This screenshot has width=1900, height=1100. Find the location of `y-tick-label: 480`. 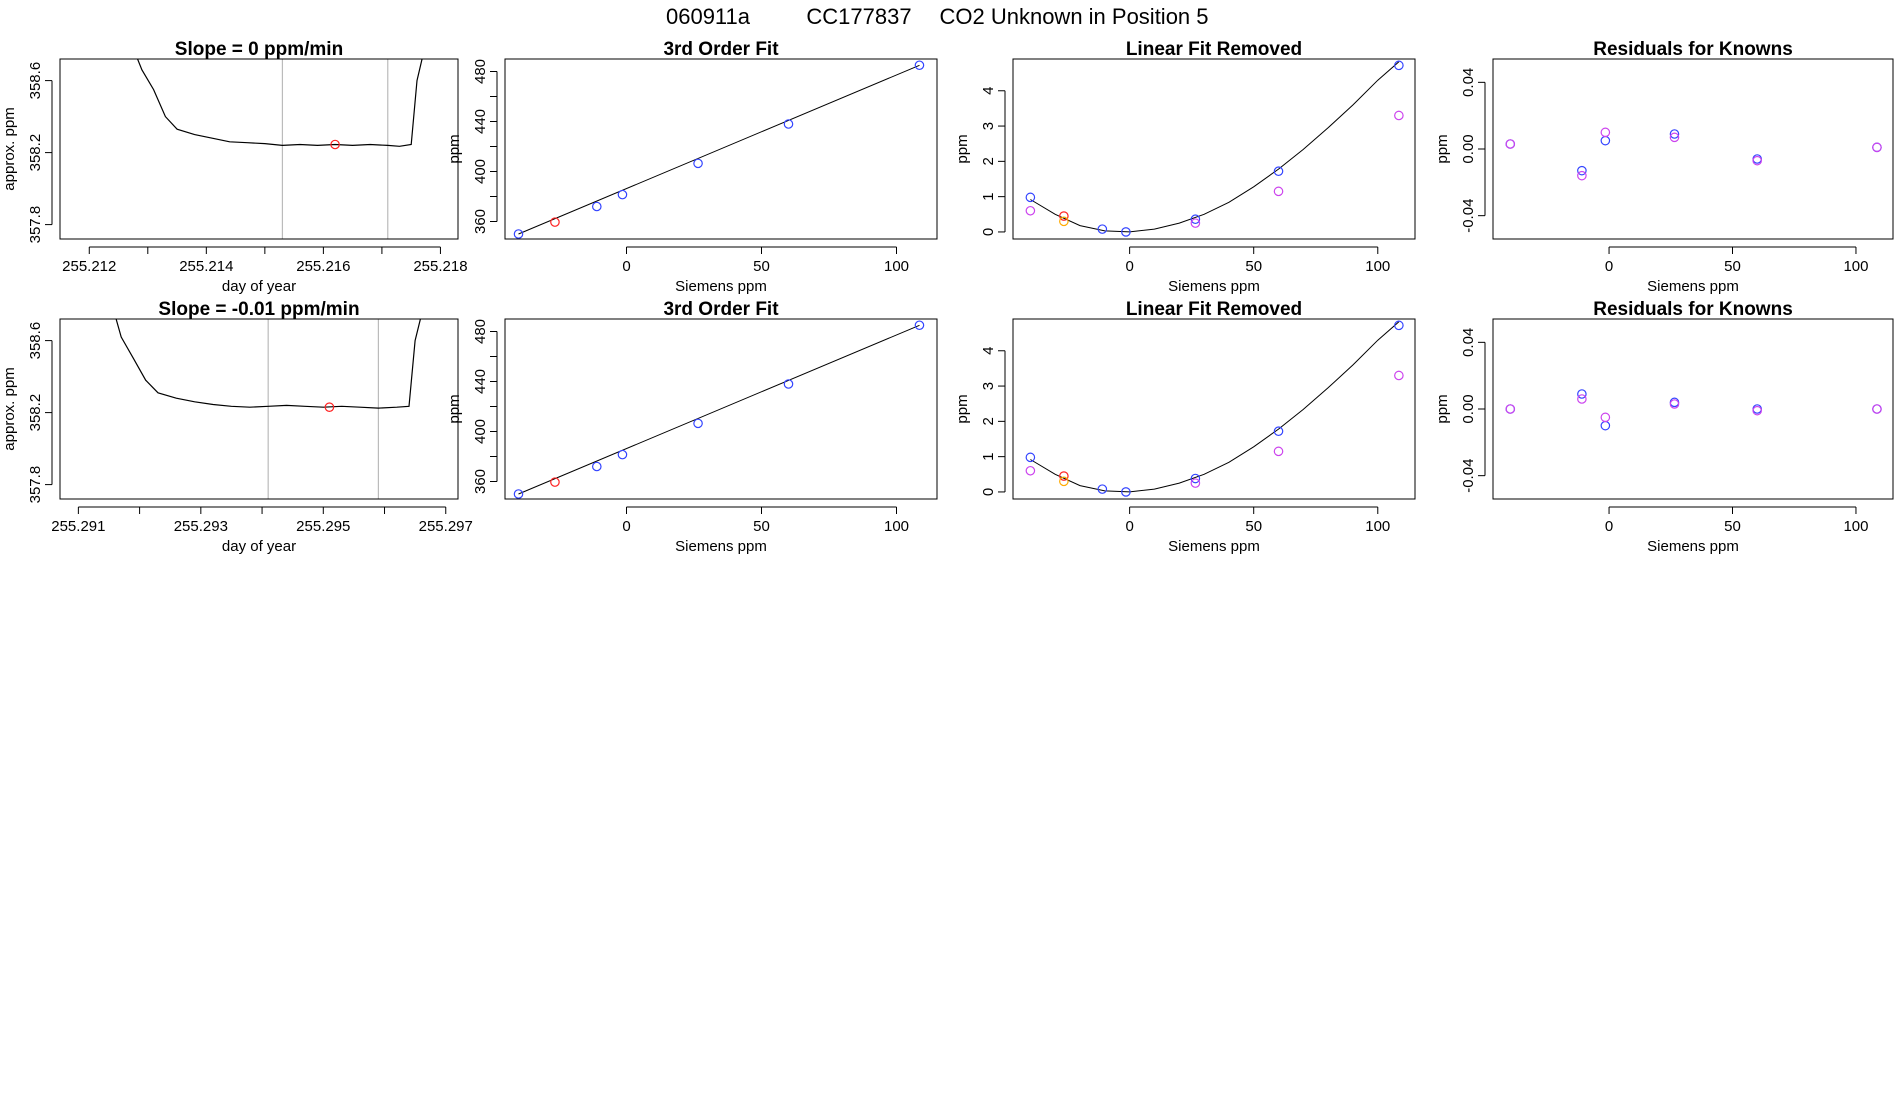

y-tick-label: 480 is located at coordinates (480, 71).